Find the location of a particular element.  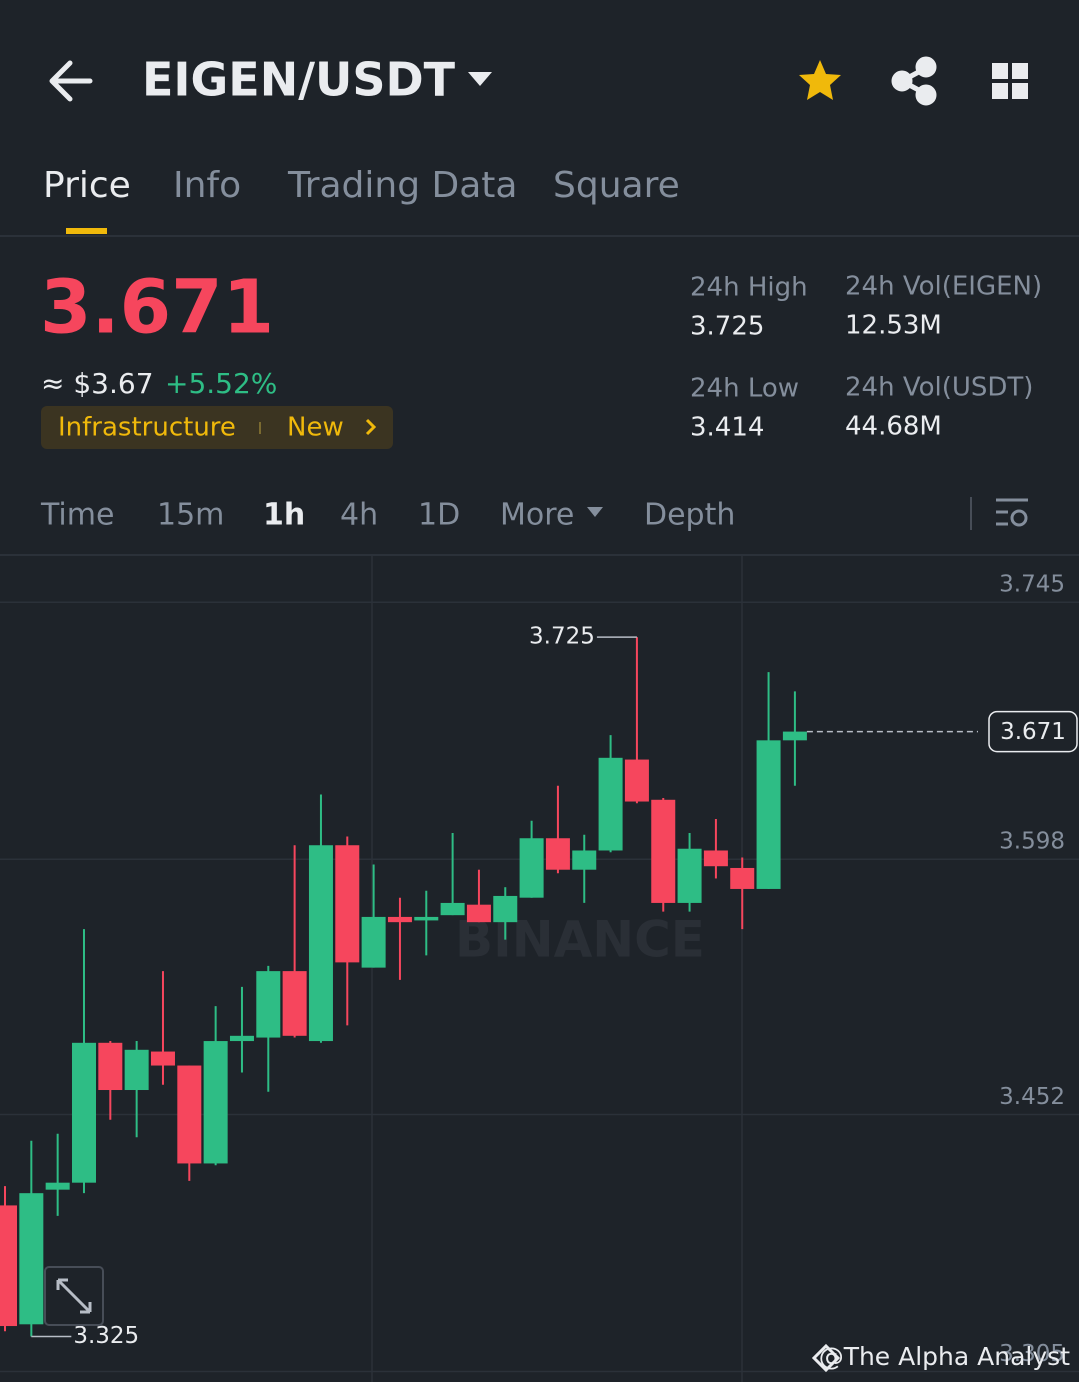

high-label: 3.725 is located at coordinates (562, 637).